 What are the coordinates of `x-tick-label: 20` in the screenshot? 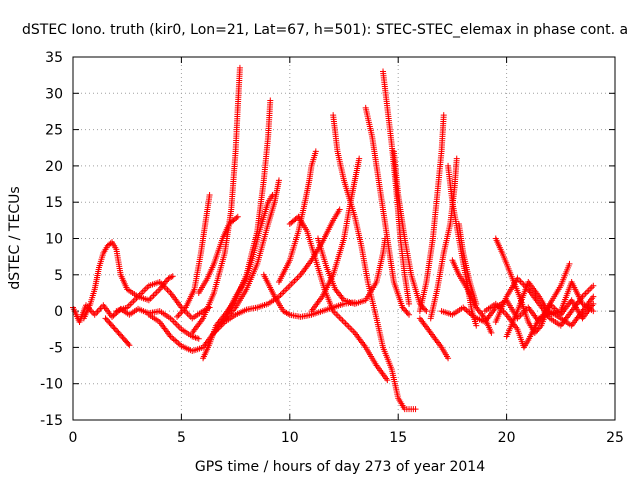 It's located at (507, 438).